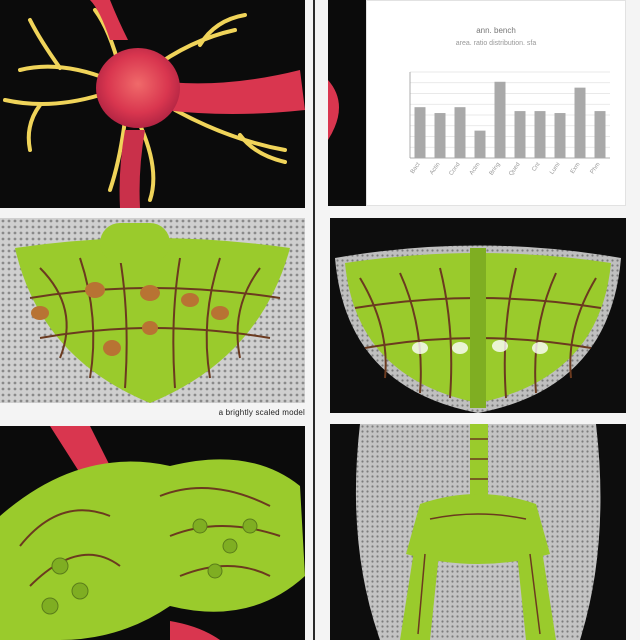 The image size is (640, 640). What do you see at coordinates (454, 169) in the screenshot?
I see `x-tick-label: Cond` at bounding box center [454, 169].